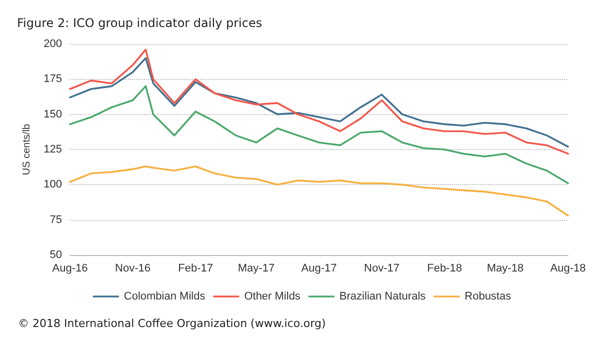 This screenshot has height=343, width=604. I want to click on y-tick-label: 75, so click(56, 220).